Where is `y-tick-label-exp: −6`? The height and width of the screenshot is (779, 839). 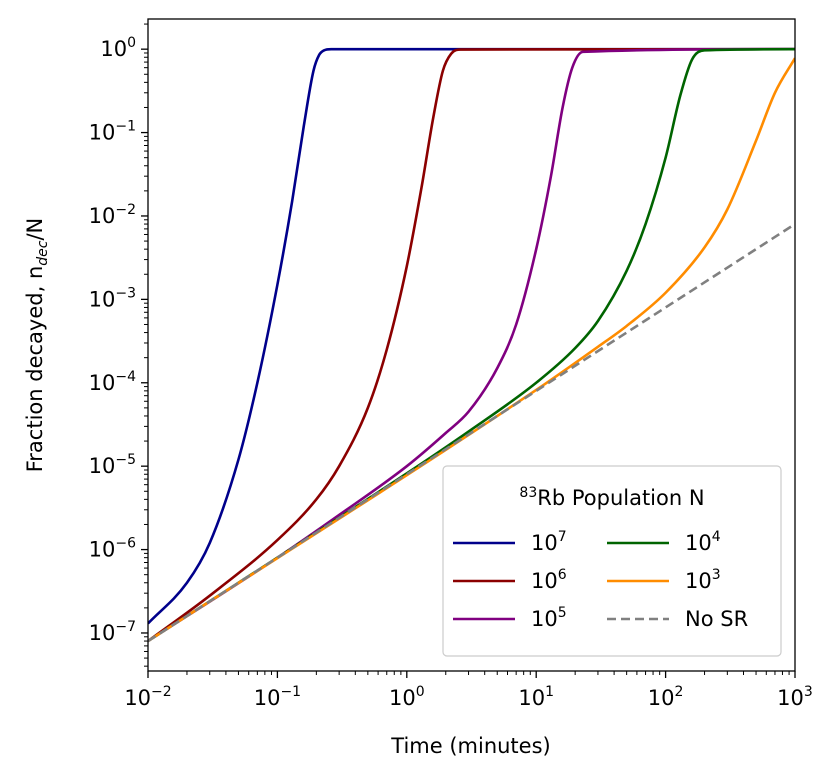
y-tick-label-exp: −6 is located at coordinates (125, 544).